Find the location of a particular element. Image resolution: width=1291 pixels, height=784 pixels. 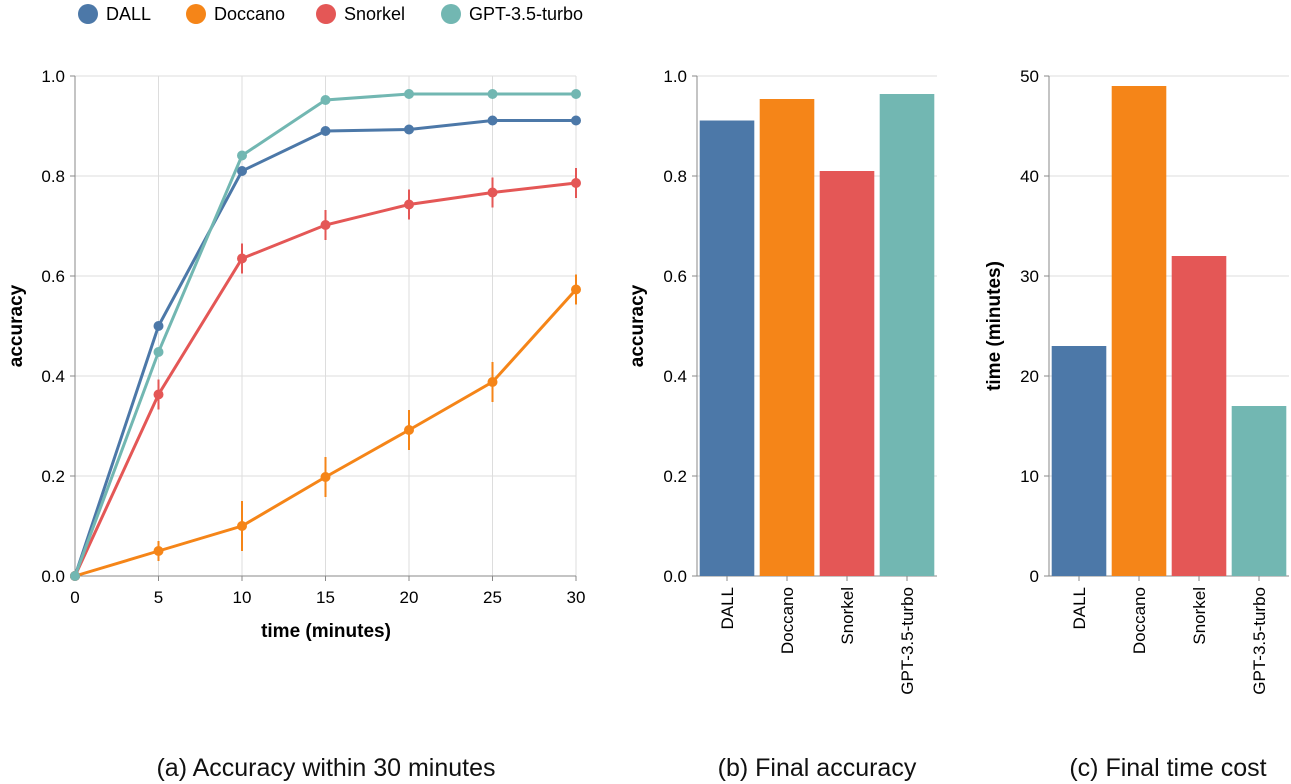

line-chart-x-tick-label: 5 is located at coordinates (158, 597).